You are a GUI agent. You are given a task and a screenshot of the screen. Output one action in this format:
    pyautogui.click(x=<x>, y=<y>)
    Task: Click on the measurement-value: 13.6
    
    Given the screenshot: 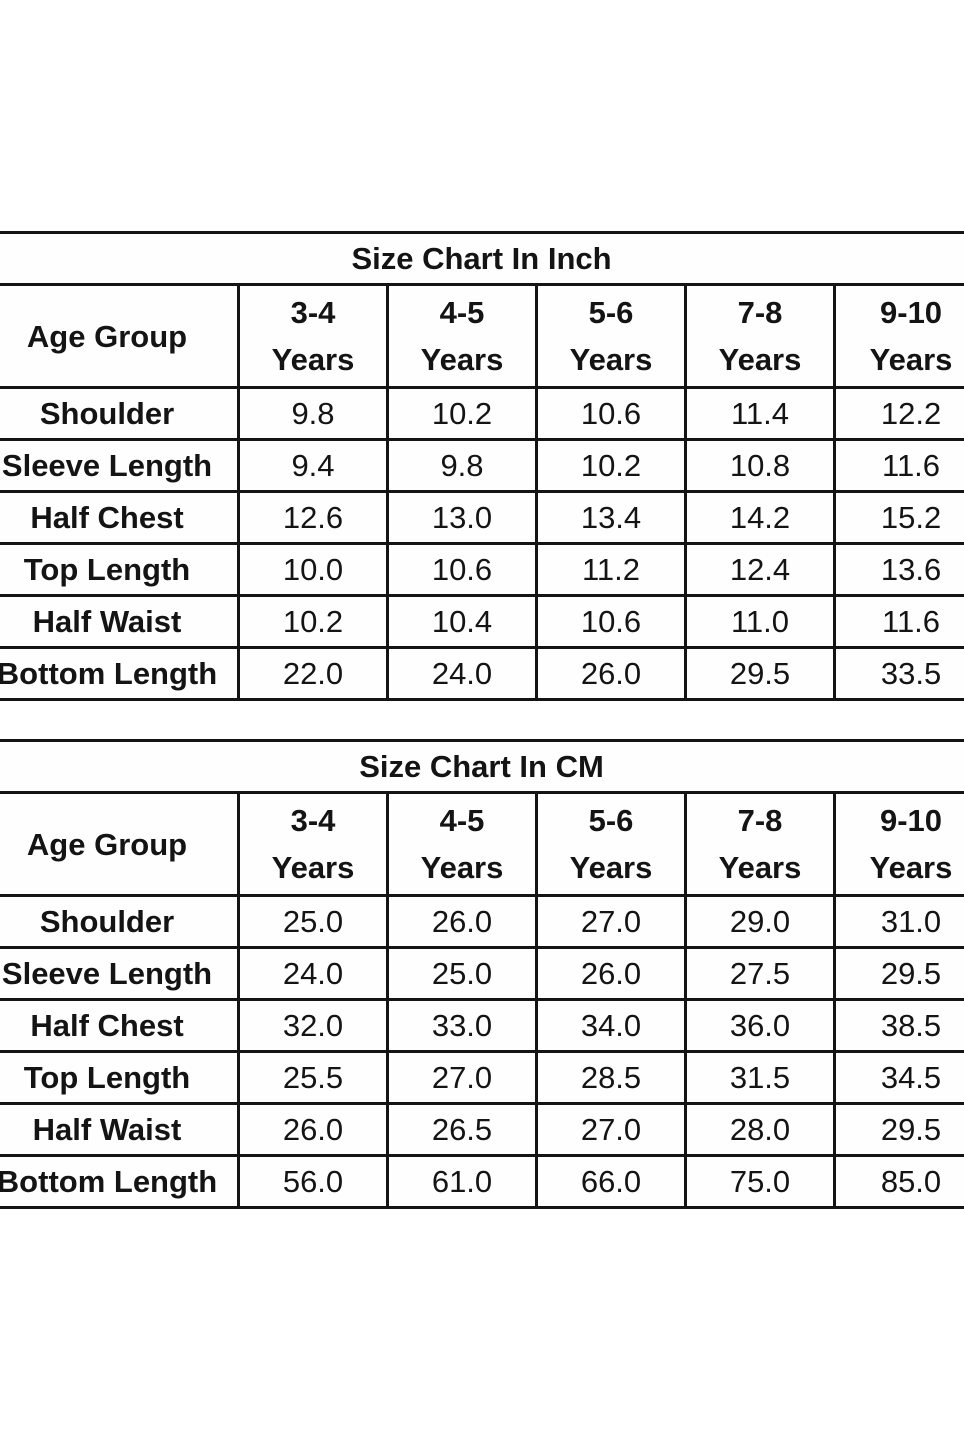 What is the action you would take?
    pyautogui.click(x=898, y=569)
    